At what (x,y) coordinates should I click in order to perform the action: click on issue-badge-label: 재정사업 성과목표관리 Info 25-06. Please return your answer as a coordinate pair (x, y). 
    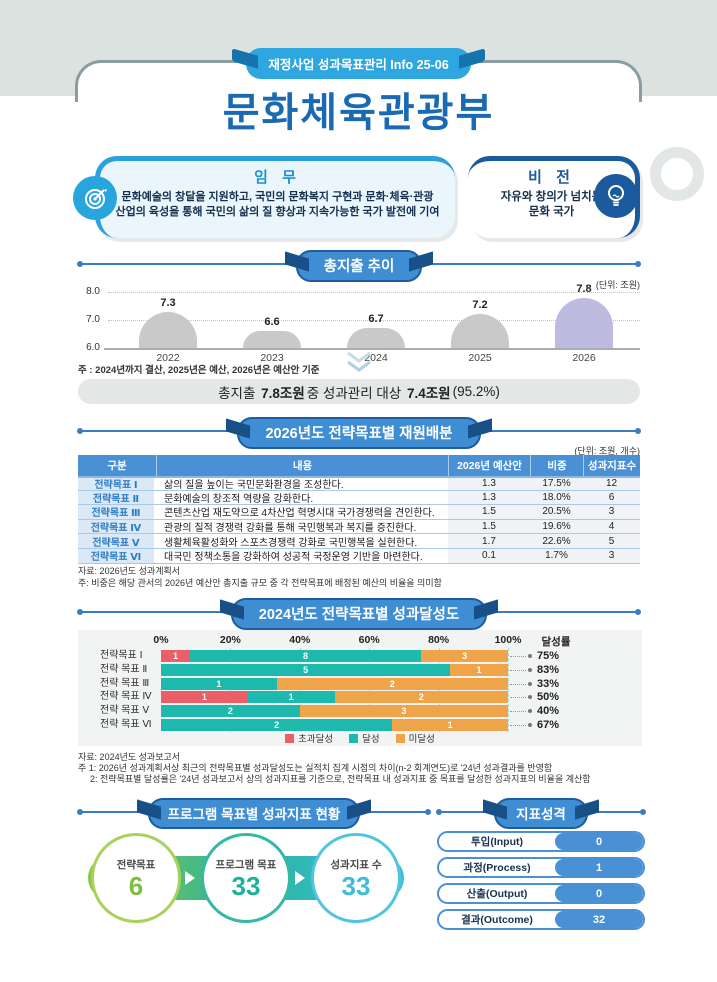
    Looking at the image, I should click on (358, 65).